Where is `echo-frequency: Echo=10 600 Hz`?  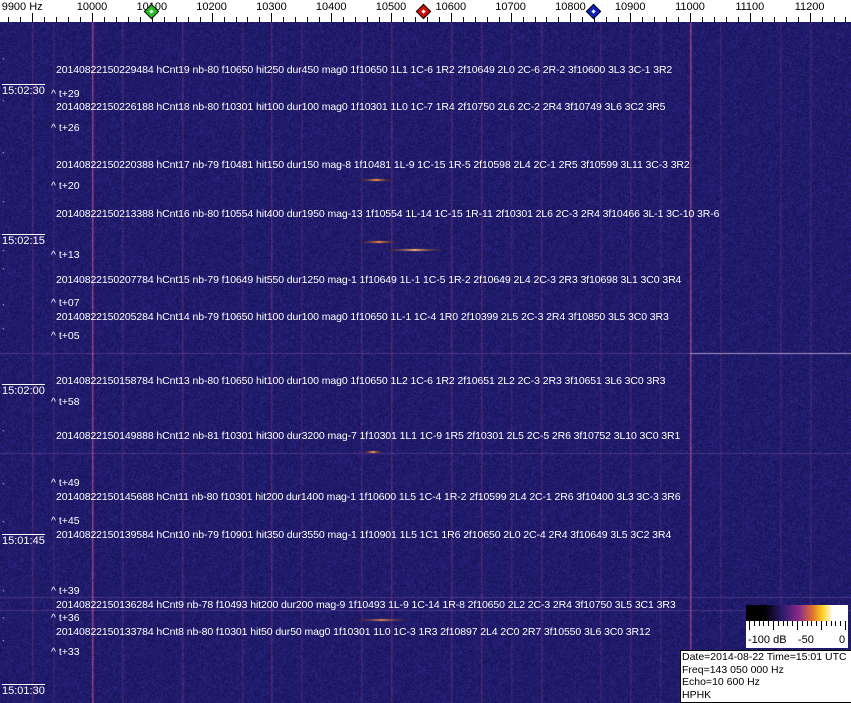
echo-frequency: Echo=10 600 Hz is located at coordinates (721, 682).